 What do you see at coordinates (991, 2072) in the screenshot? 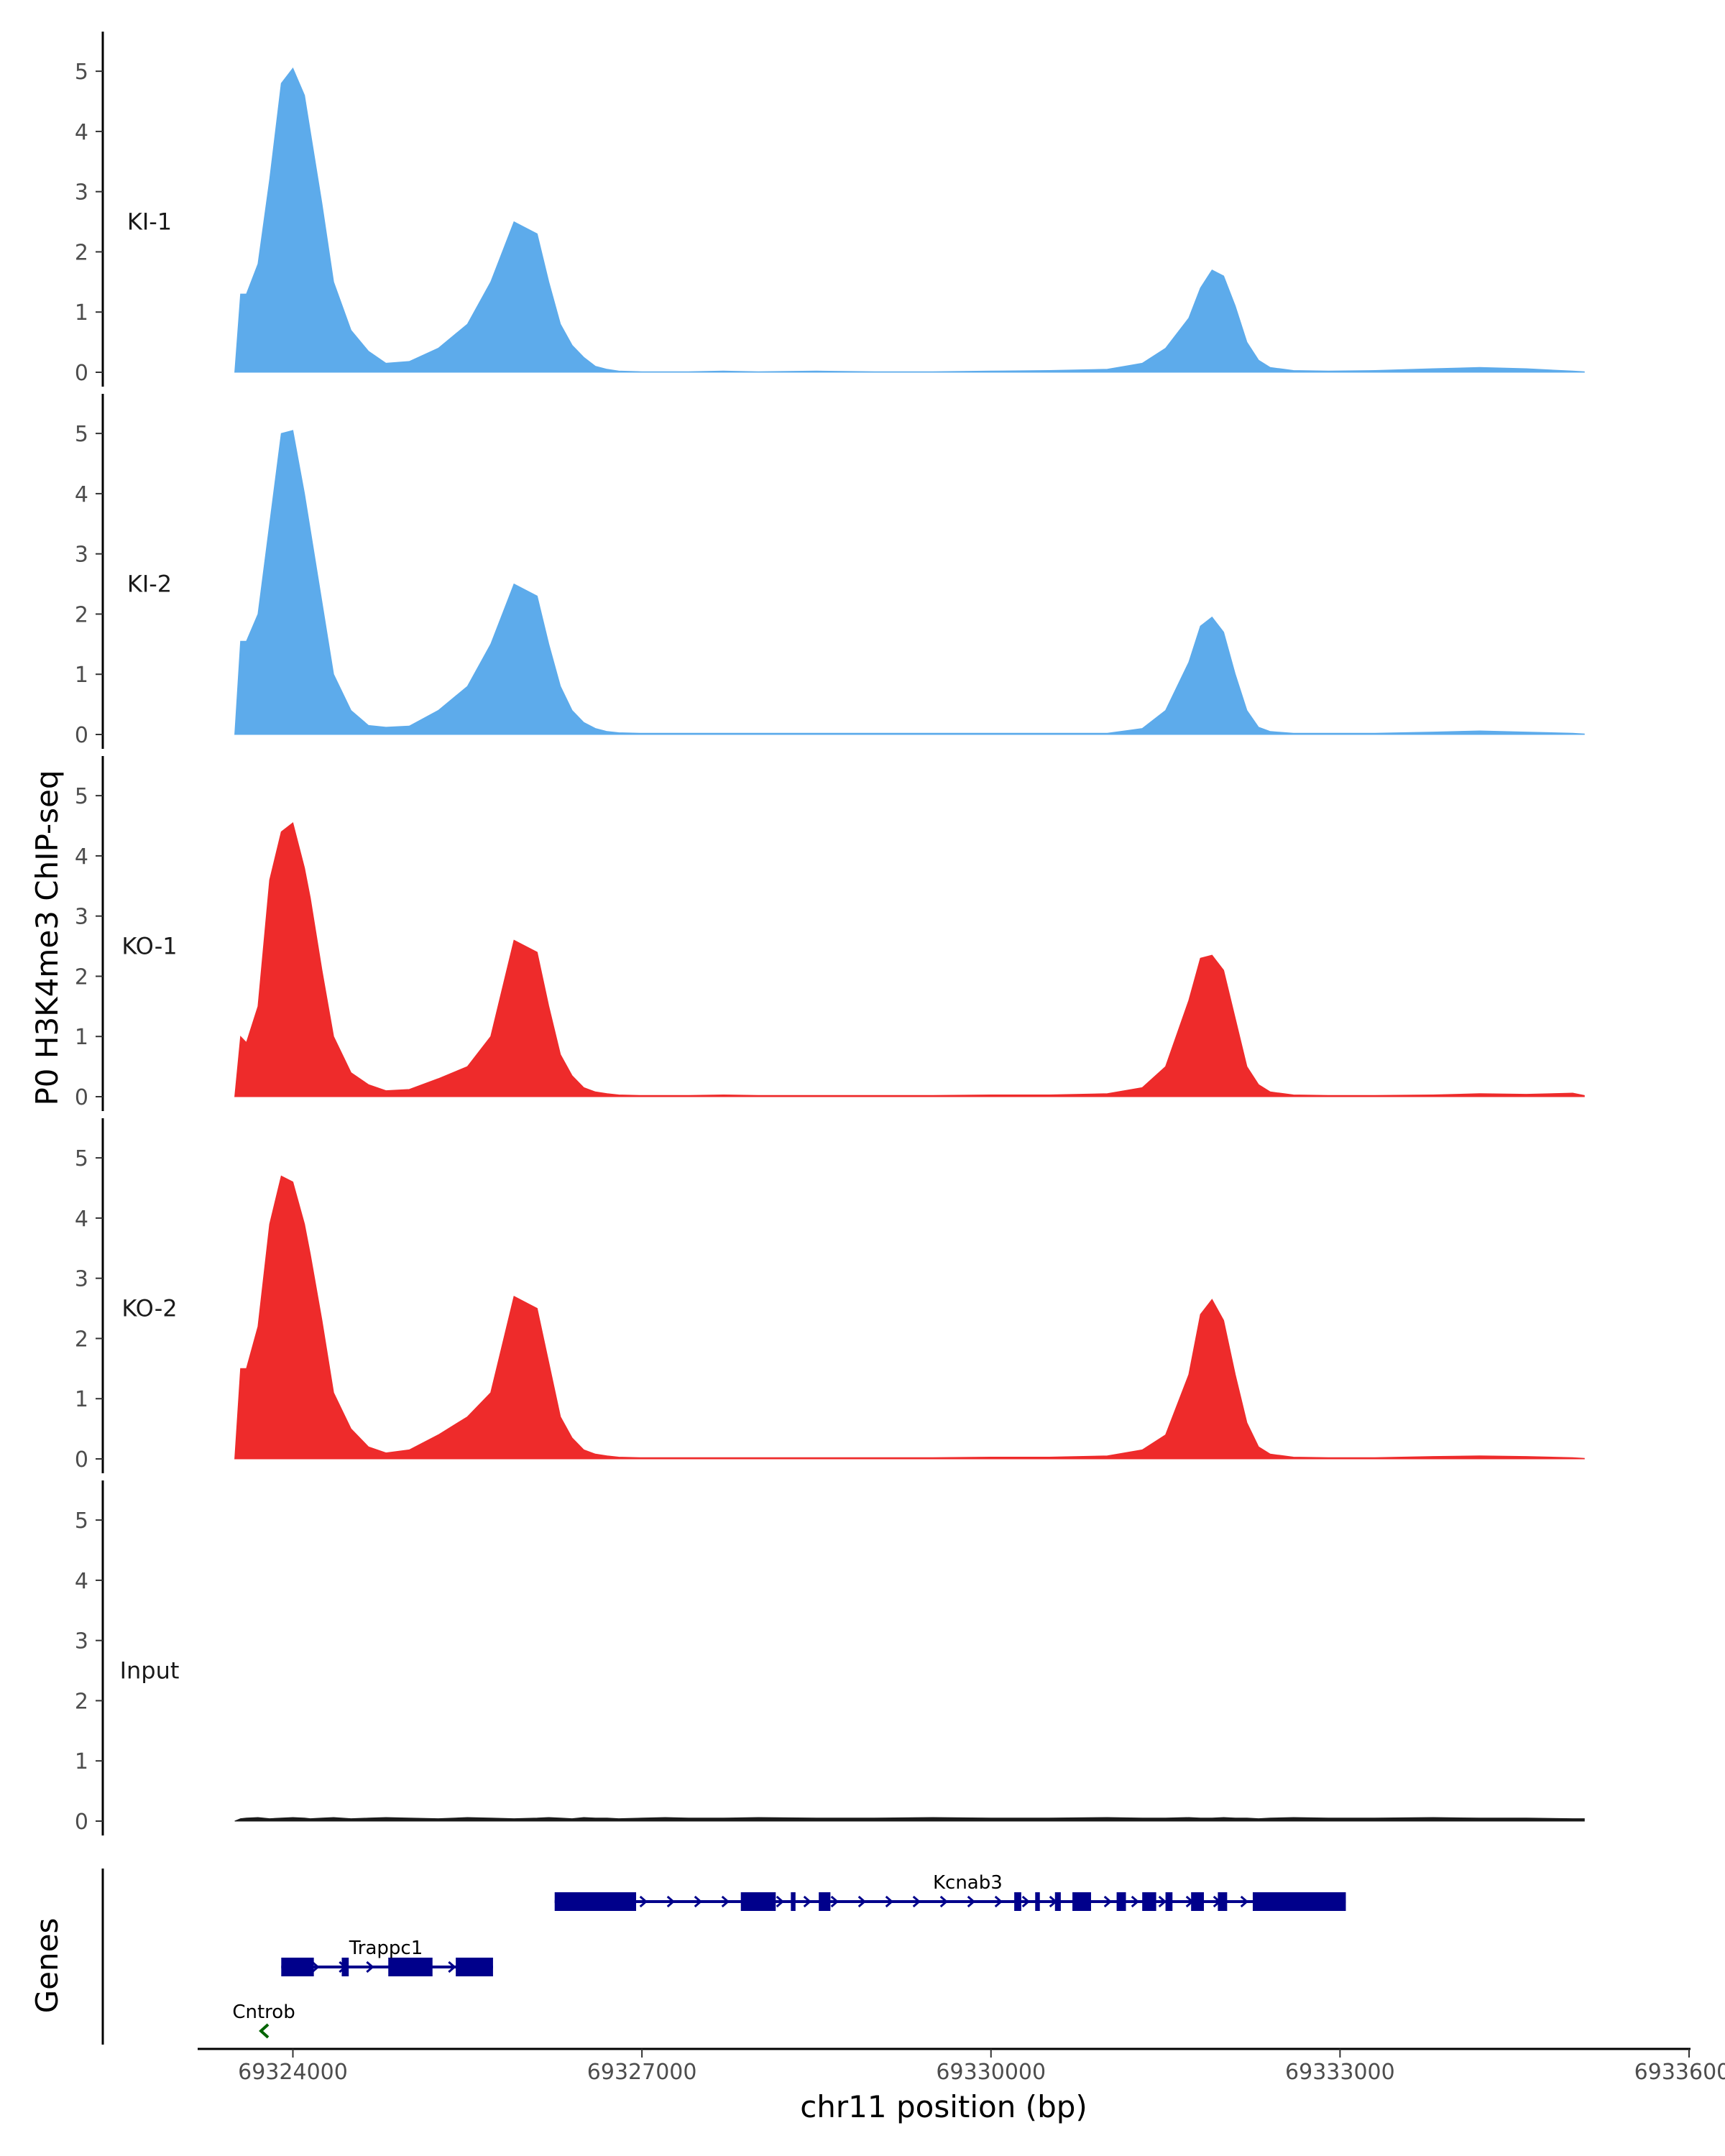
I see `x-tick-label: 69330000` at bounding box center [991, 2072].